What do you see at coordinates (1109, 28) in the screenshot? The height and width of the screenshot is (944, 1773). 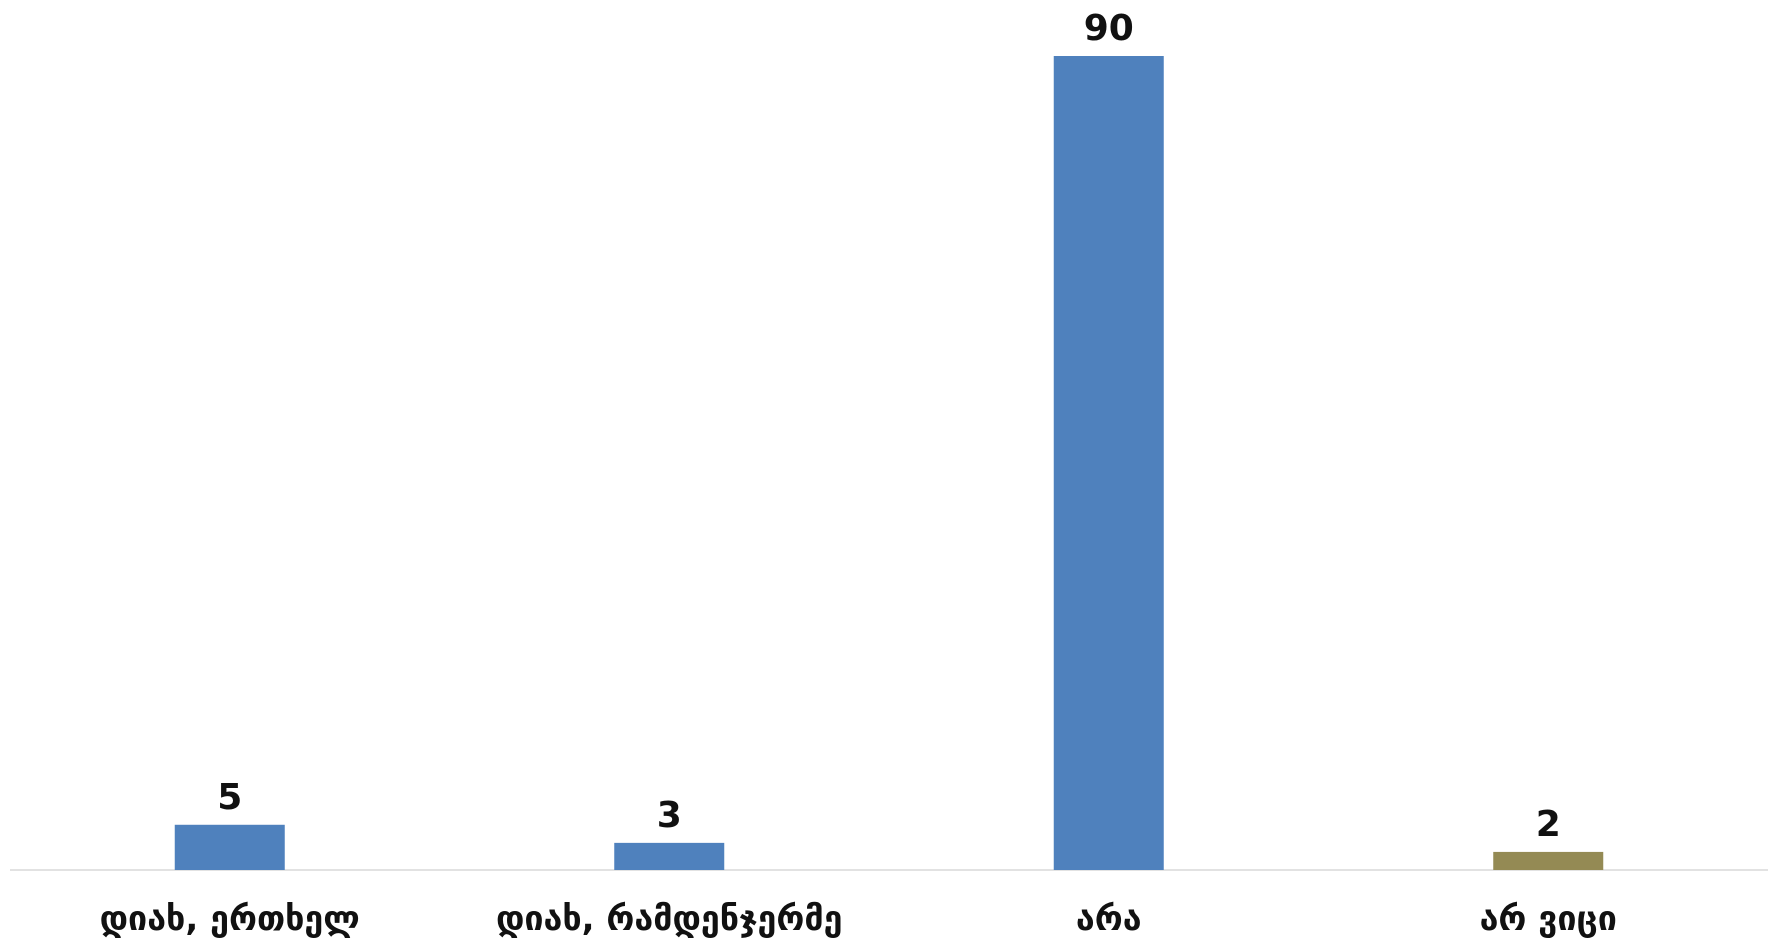 I see `data-label-3: 90` at bounding box center [1109, 28].